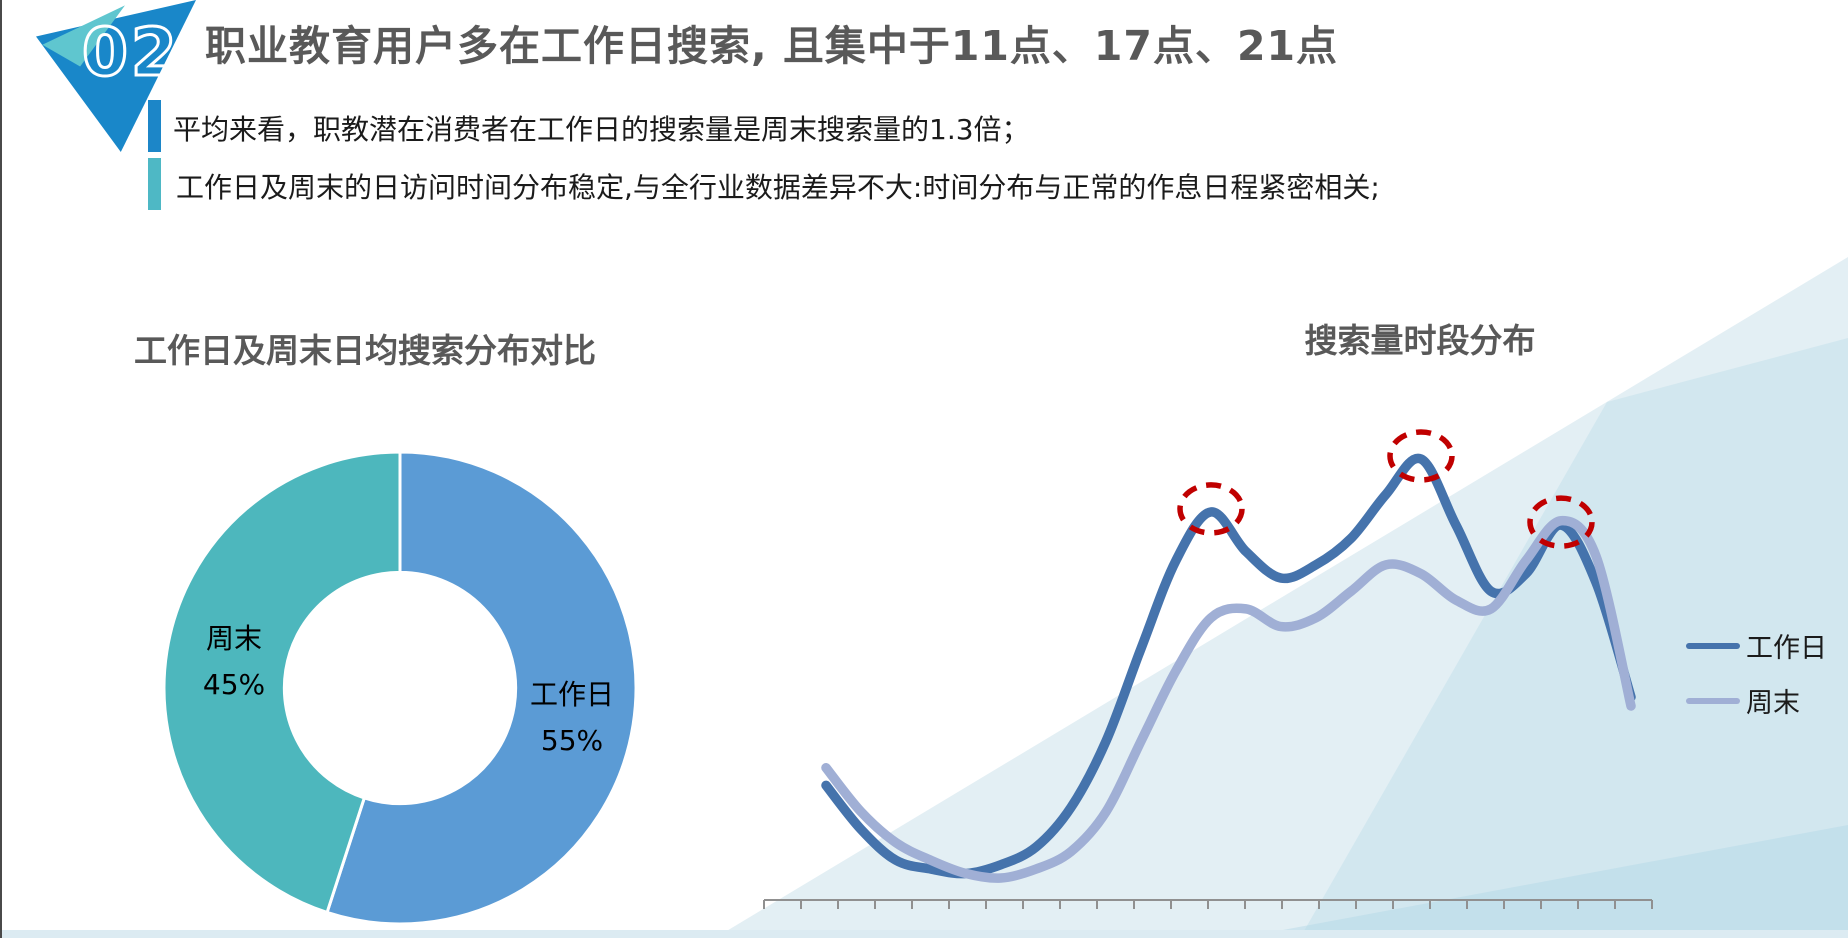  I want to click on pie-label-workday: 工作日 55%, so click(572, 718).